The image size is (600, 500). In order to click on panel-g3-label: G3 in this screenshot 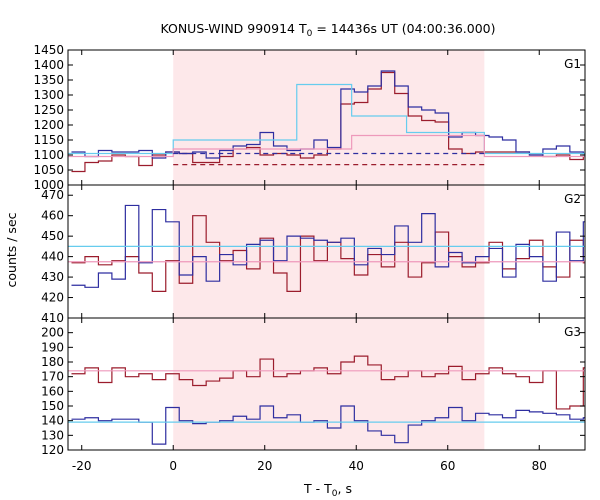, I will do `click(572, 332)`.